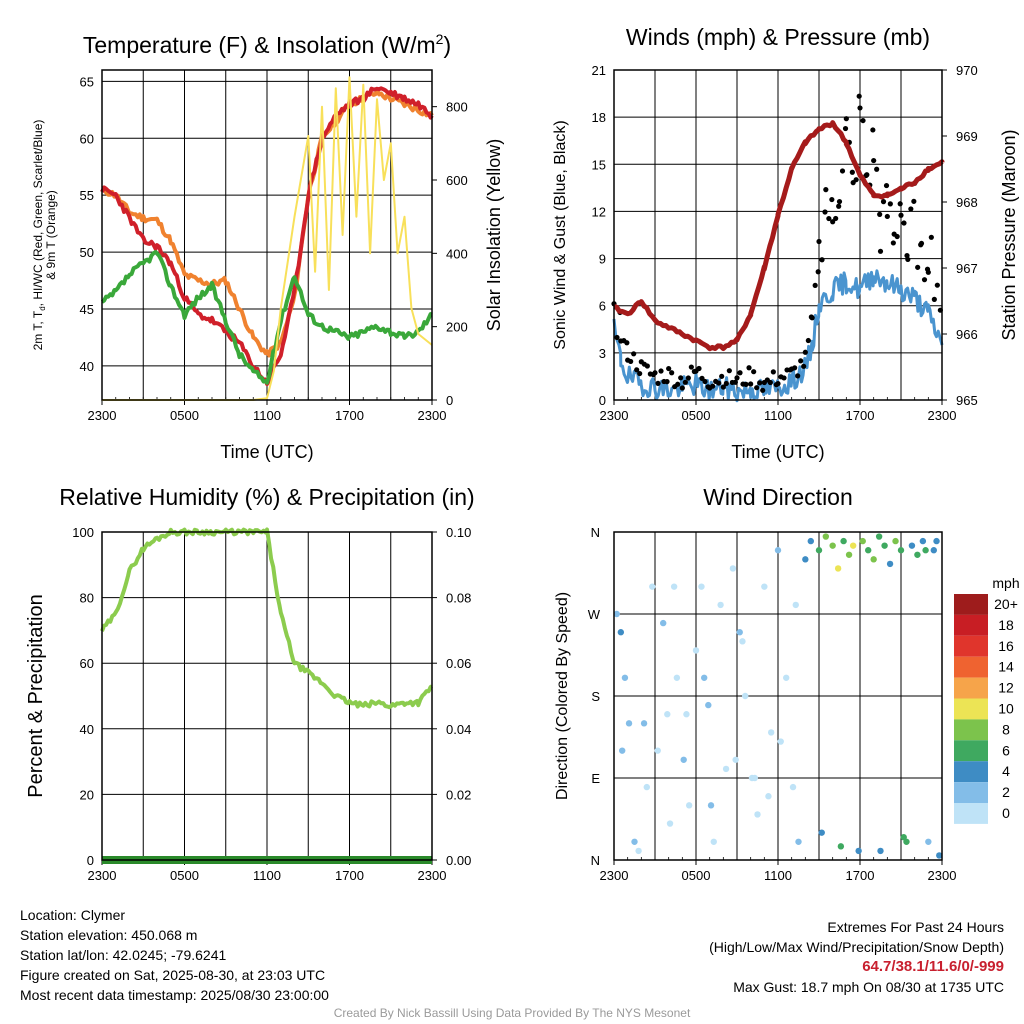 The height and width of the screenshot is (1024, 1024). Describe the element at coordinates (1006, 729) in the screenshot. I see `legend-label: 8` at that location.